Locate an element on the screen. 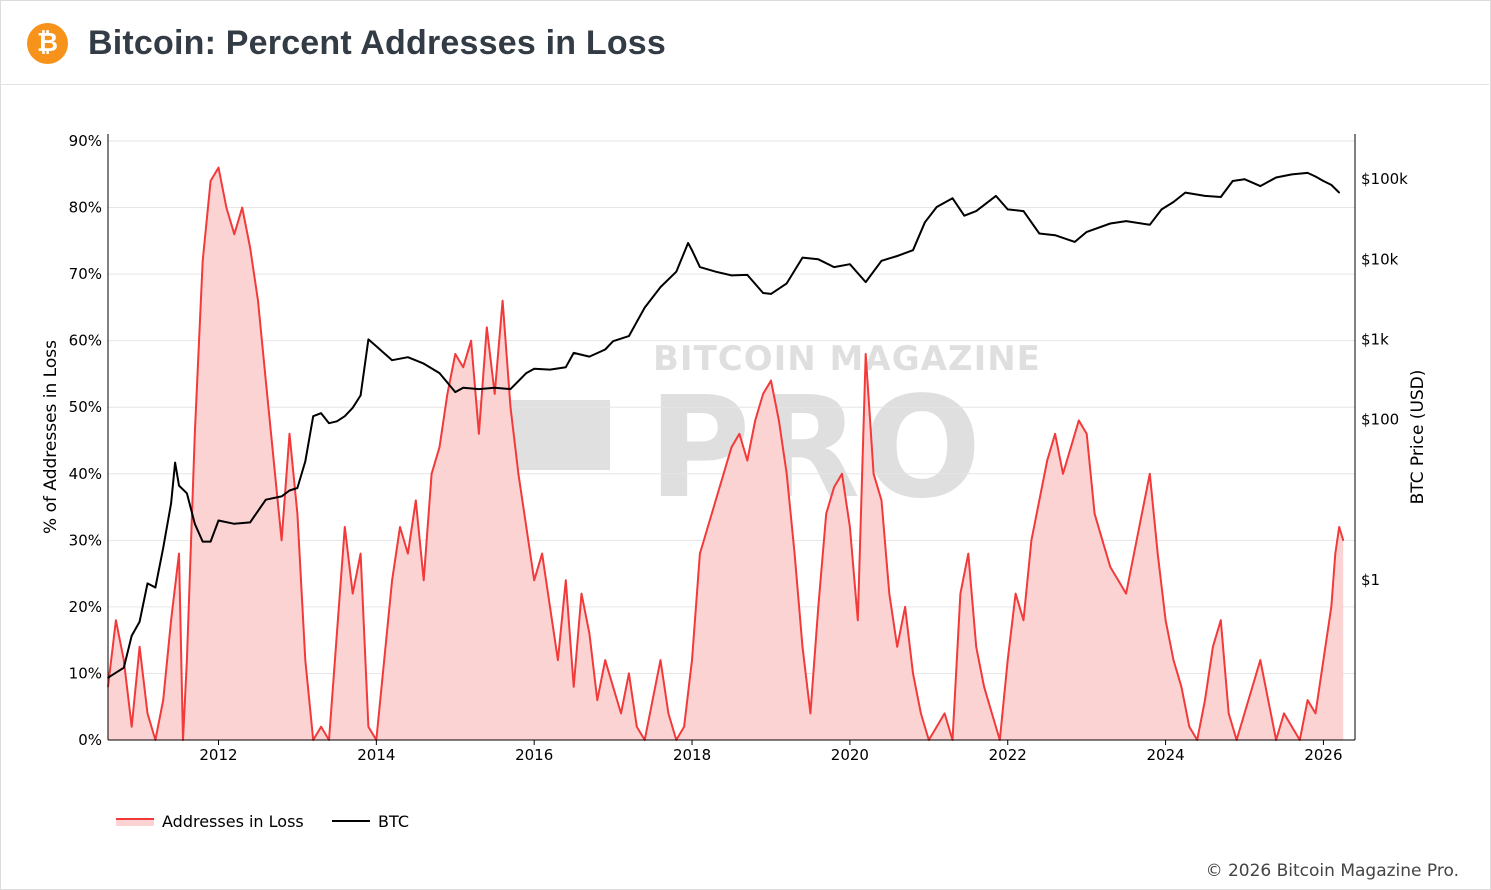 Image resolution: width=1491 pixels, height=890 pixels. y-left-tick-label: 30% is located at coordinates (85, 540).